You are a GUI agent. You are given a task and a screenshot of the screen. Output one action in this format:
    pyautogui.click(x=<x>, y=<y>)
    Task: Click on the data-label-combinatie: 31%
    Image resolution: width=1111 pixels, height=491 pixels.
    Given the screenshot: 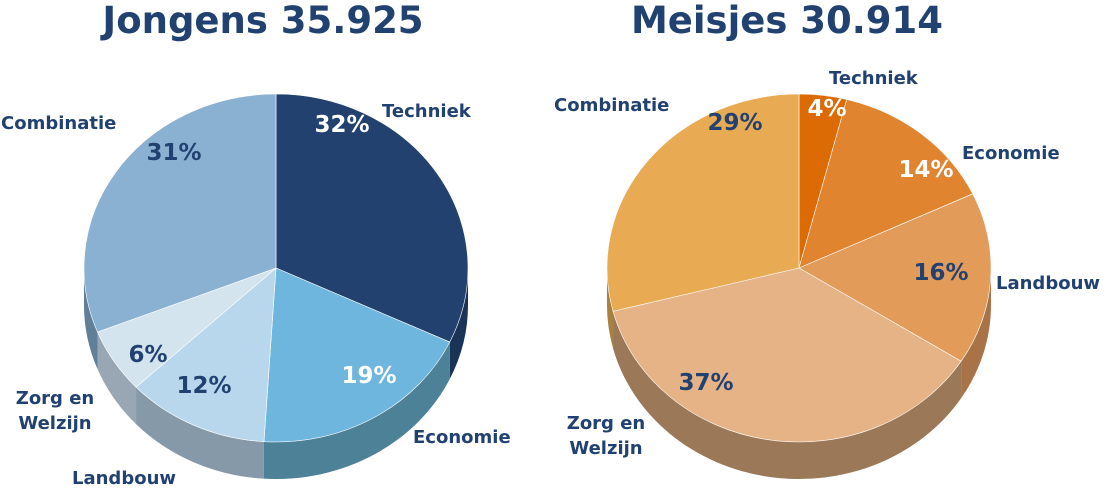 What is the action you would take?
    pyautogui.click(x=173, y=153)
    